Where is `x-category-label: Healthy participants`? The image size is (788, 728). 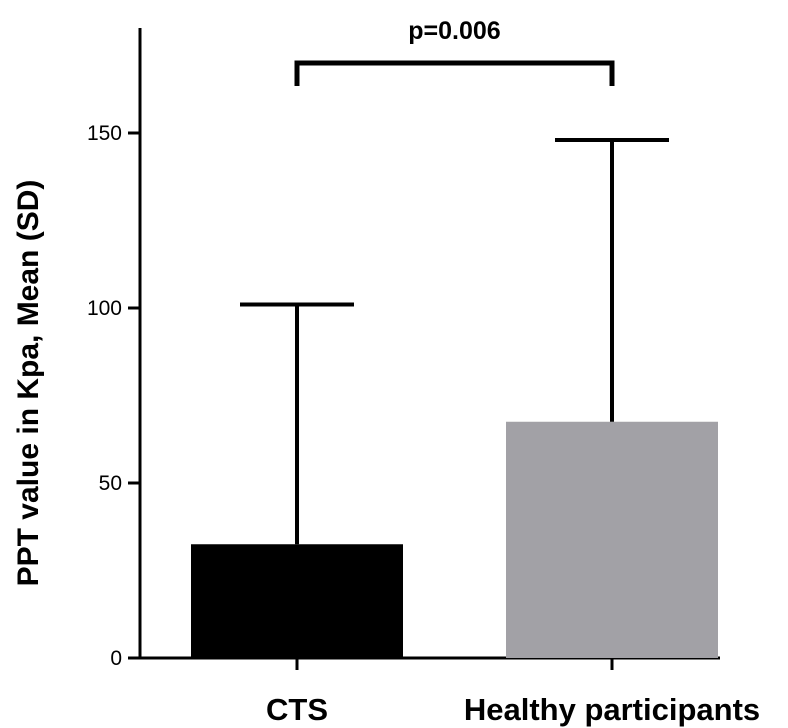 x-category-label: Healthy participants is located at coordinates (612, 709).